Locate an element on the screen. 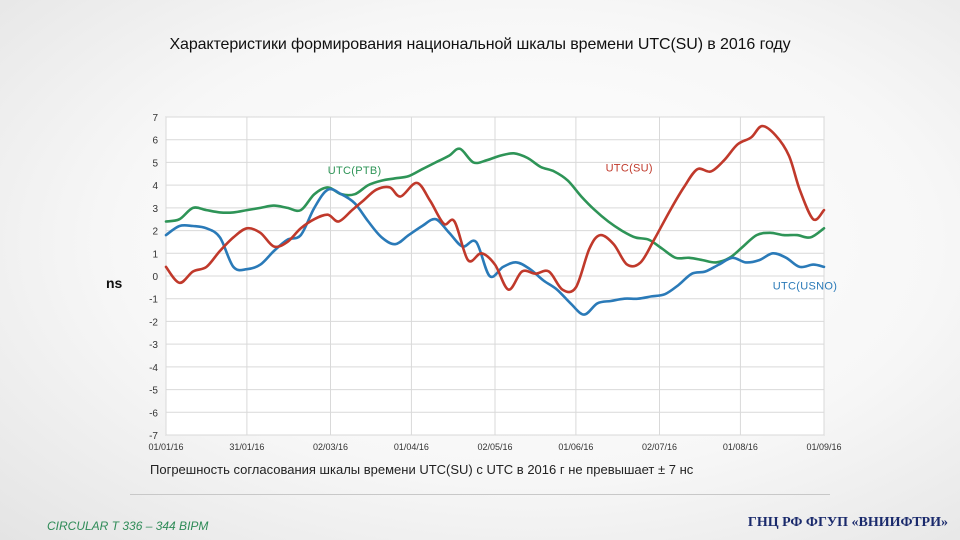 The height and width of the screenshot is (540, 960). y-axis-label: ns is located at coordinates (114, 283).